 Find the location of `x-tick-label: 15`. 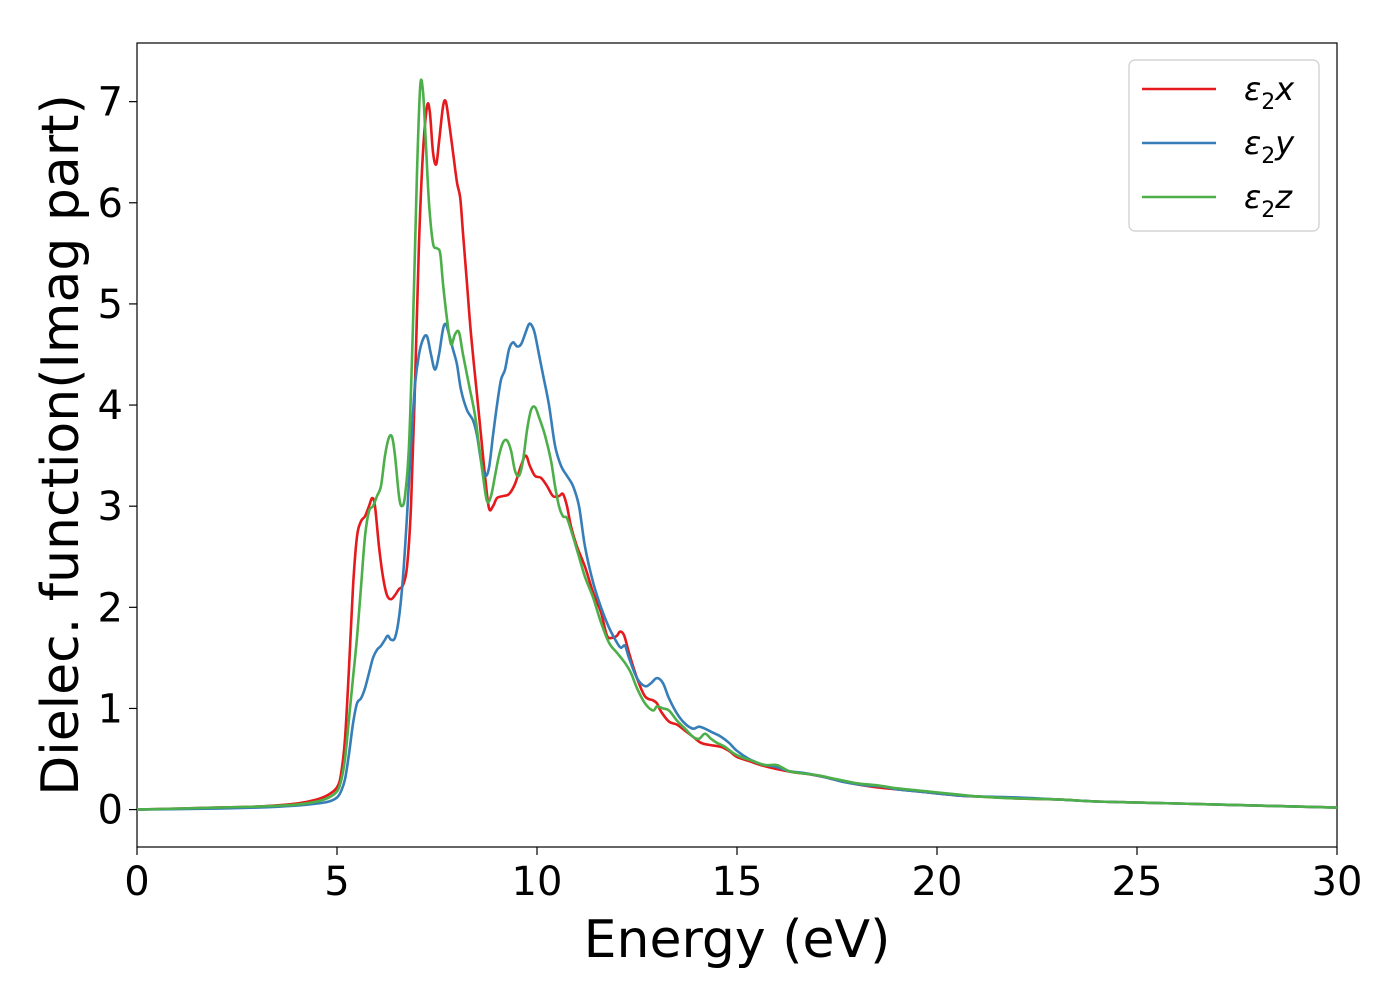

x-tick-label: 15 is located at coordinates (737, 882).